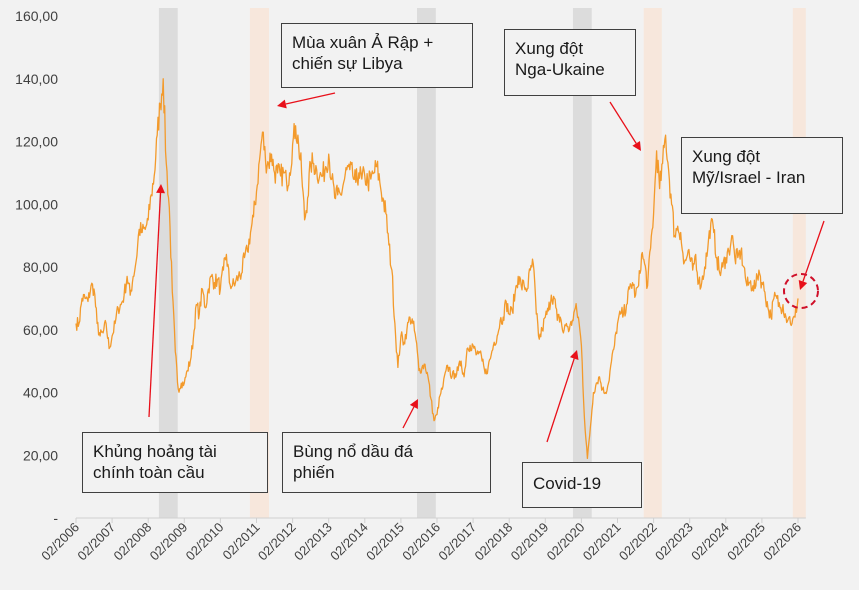 This screenshot has height=590, width=859. What do you see at coordinates (36, 142) in the screenshot?
I see `y-tick-label: 120,00` at bounding box center [36, 142].